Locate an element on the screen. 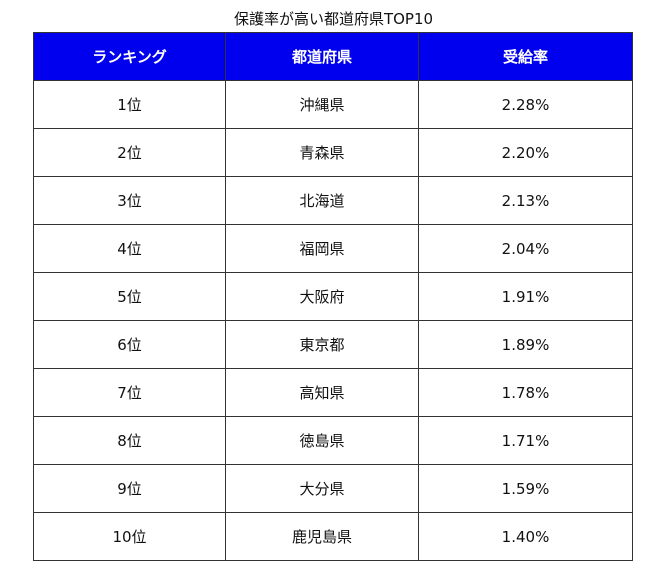  table-cell: 2.13% is located at coordinates (525, 200).